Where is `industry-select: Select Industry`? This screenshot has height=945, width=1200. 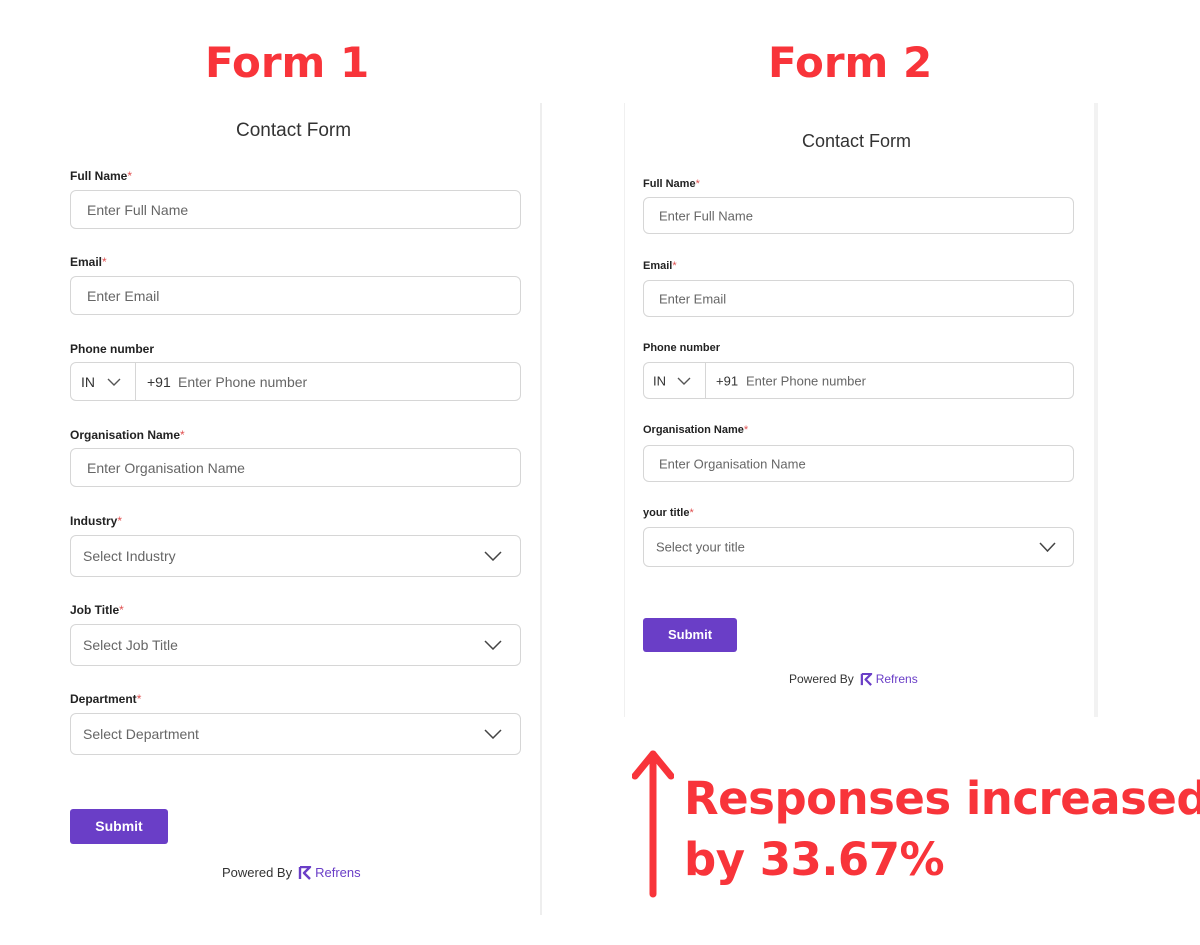
industry-select: Select Industry is located at coordinates (295, 556).